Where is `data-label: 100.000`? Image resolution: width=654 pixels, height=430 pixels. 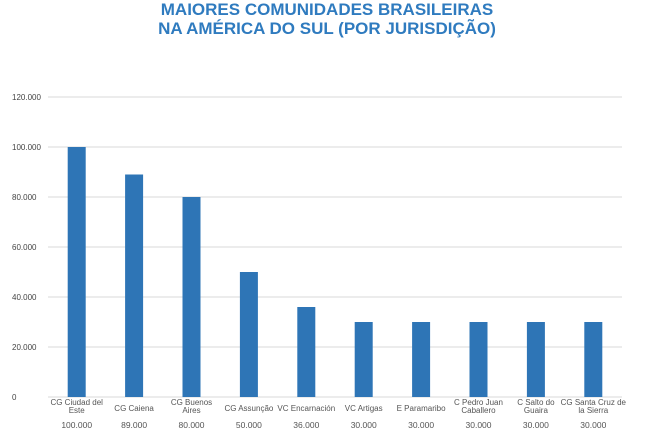
data-label: 100.000 is located at coordinates (76, 425).